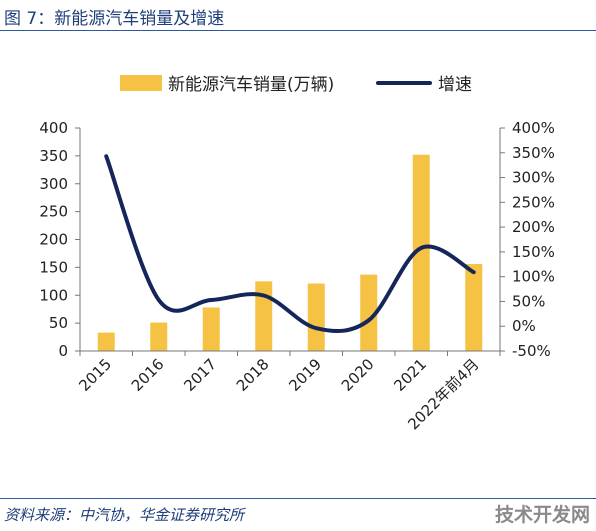  What do you see at coordinates (528, 301) in the screenshot?
I see `right-tick-label: 50%` at bounding box center [528, 301].